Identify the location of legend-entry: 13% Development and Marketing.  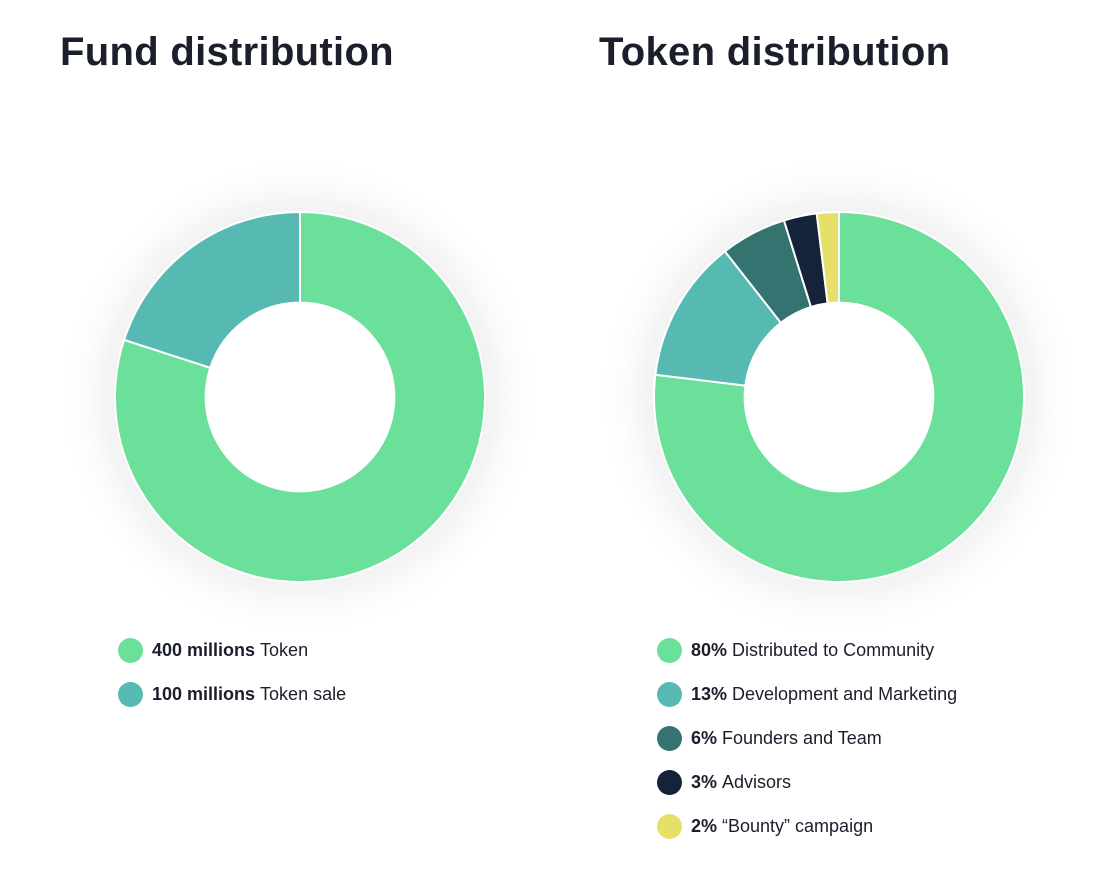
(807, 694).